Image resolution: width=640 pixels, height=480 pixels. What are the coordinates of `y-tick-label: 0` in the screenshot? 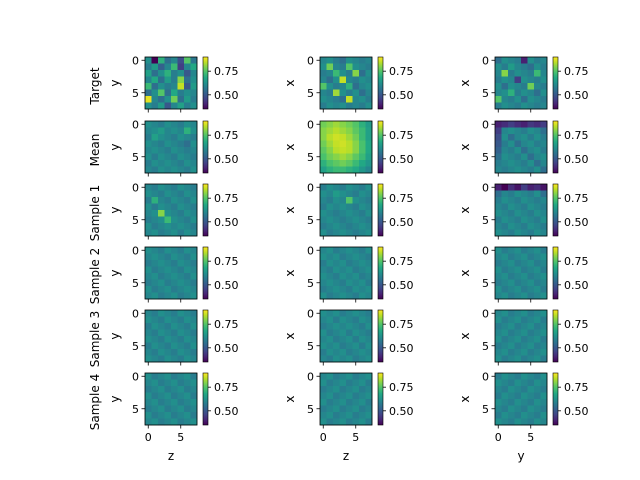 It's located at (135, 250).